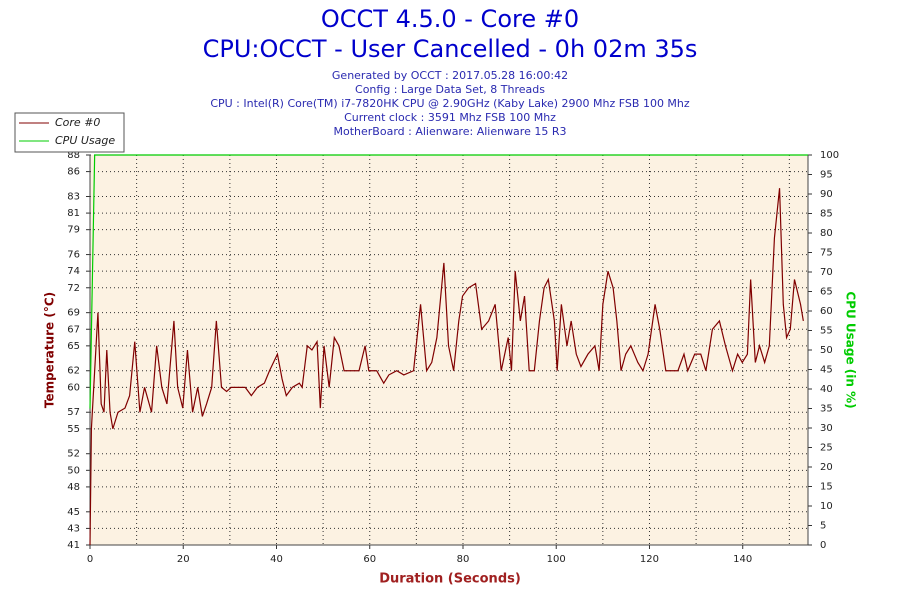  I want to click on y-axis-title: Temperature (°C), so click(50, 350).